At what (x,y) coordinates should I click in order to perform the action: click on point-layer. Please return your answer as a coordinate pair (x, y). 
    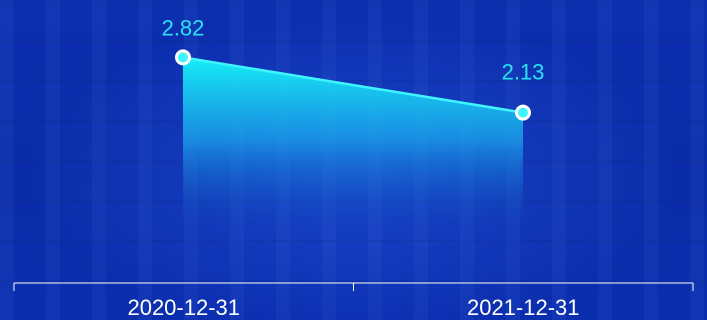
    Looking at the image, I should click on (353, 85).